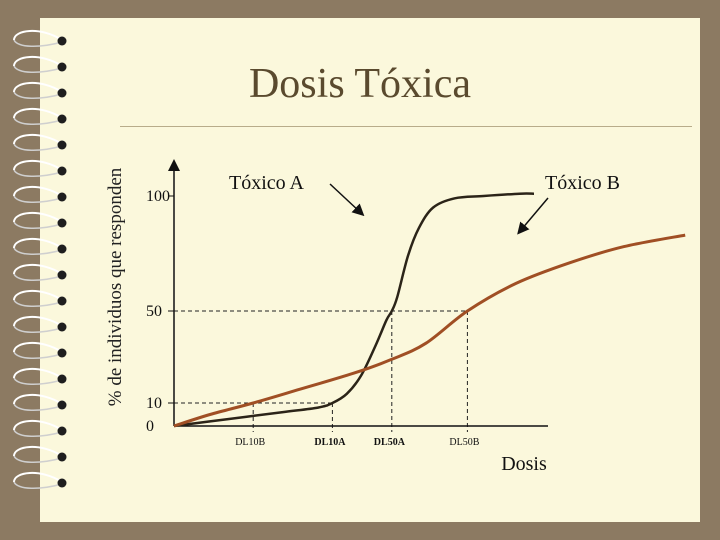 The height and width of the screenshot is (540, 720). I want to click on y-tick-label: 50, so click(154, 311).